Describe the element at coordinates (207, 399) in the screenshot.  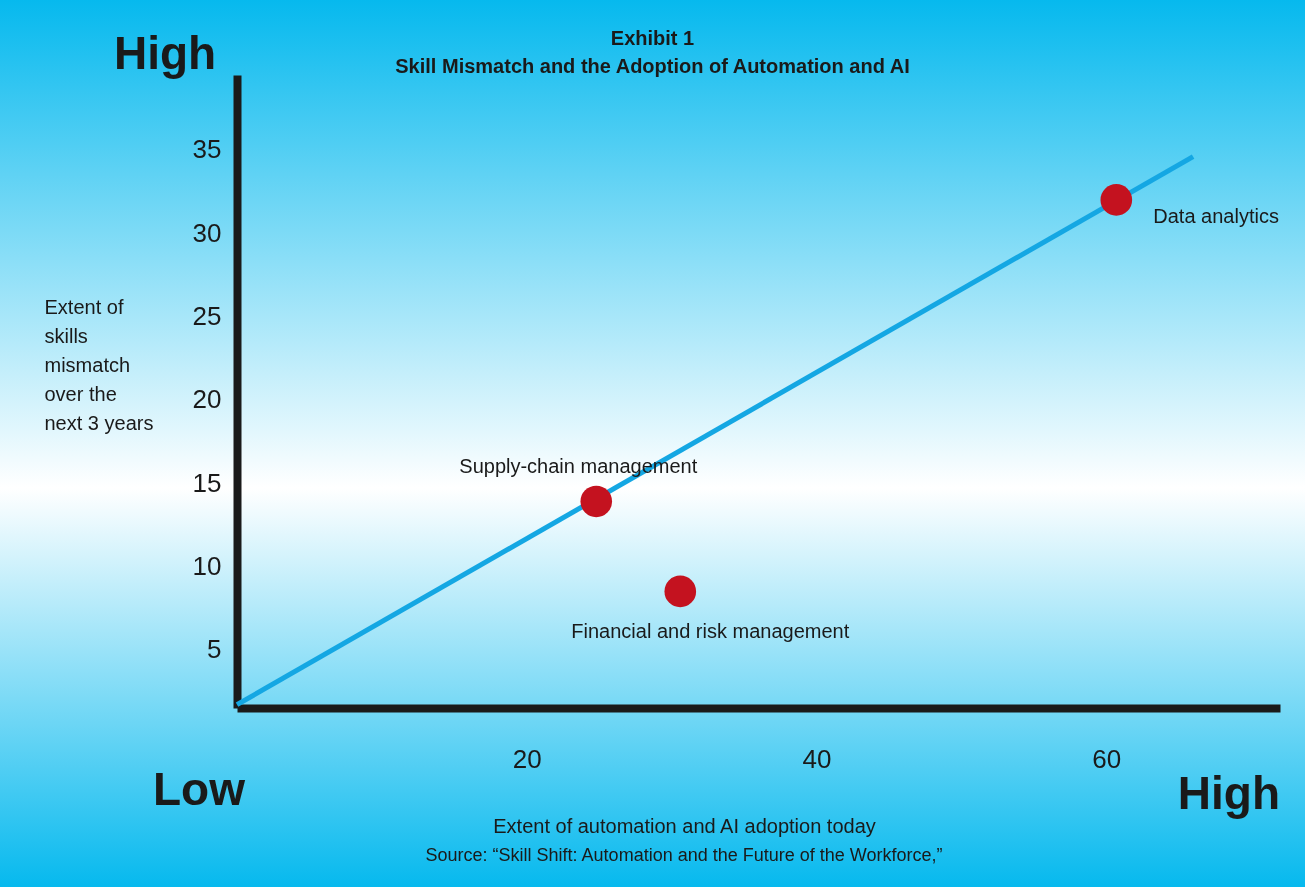
I see `y-tick-label: 20` at that location.